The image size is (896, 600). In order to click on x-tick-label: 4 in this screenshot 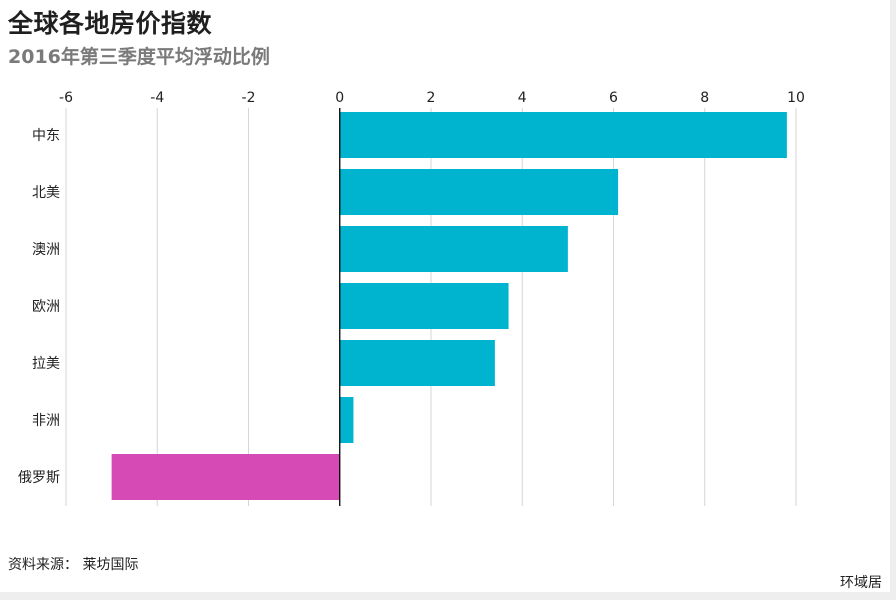, I will do `click(522, 98)`.